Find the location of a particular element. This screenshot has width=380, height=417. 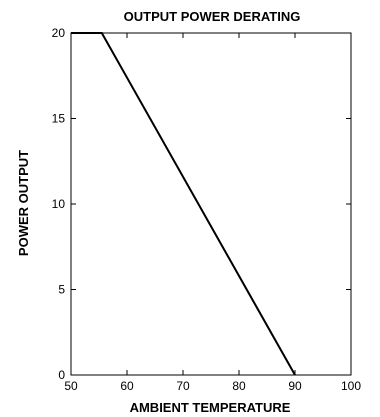

y-tick-label: 10 is located at coordinates (59, 204).